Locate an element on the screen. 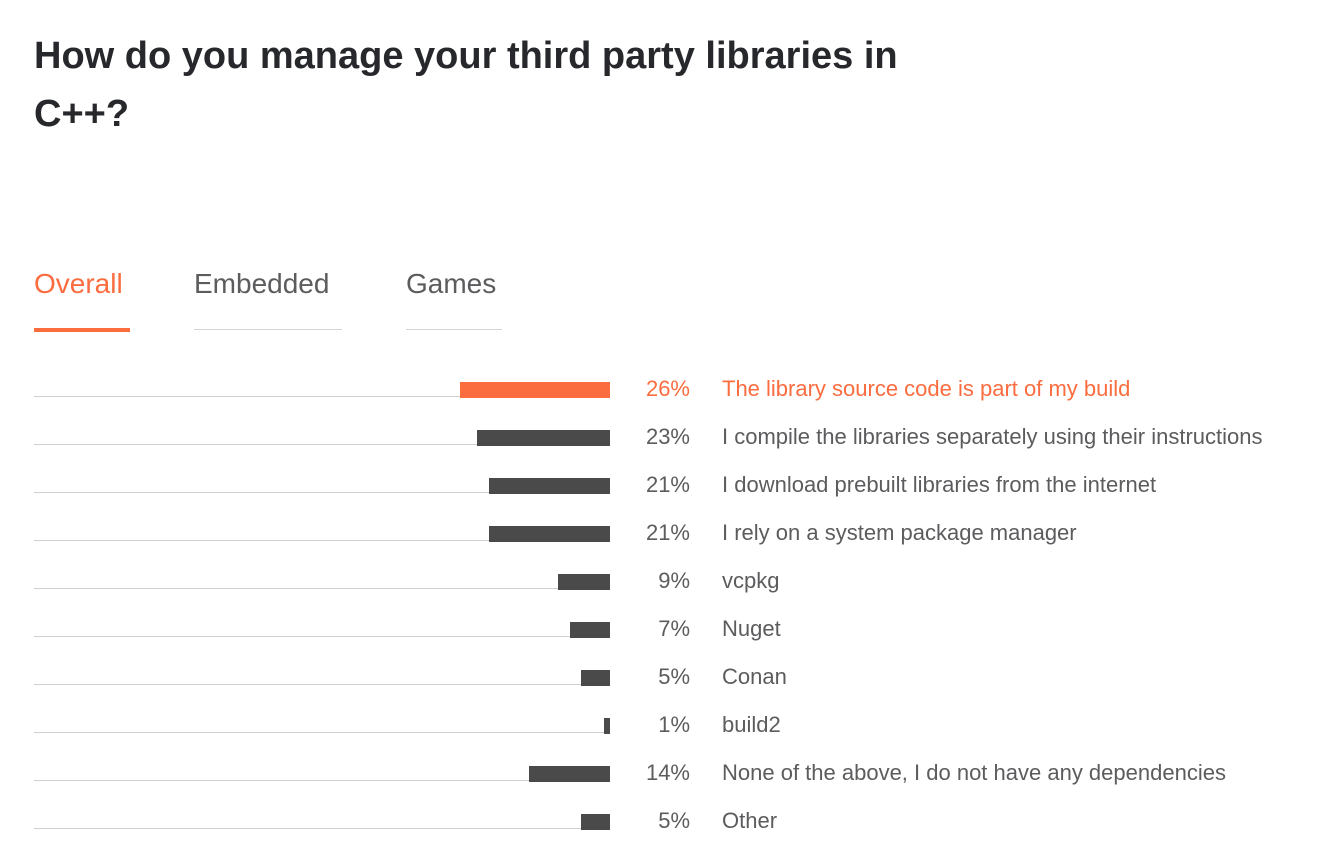  tab-games: Games is located at coordinates (454, 296).